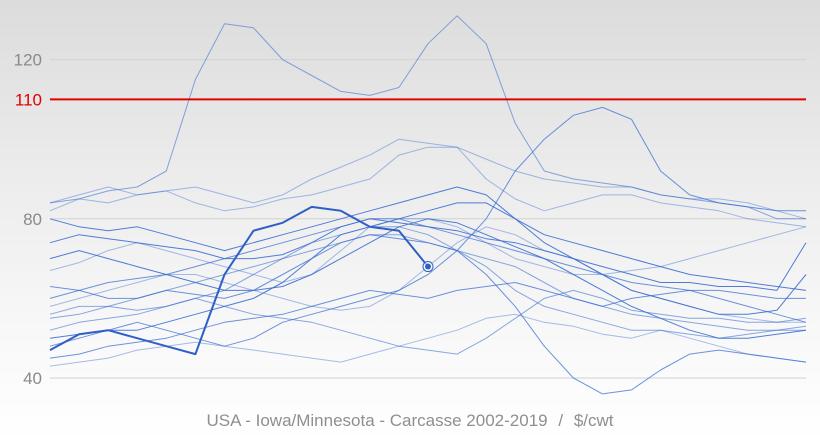 This screenshot has width=820, height=442. I want to click on y-axis-ticks: 40 80 120, so click(28, 219).